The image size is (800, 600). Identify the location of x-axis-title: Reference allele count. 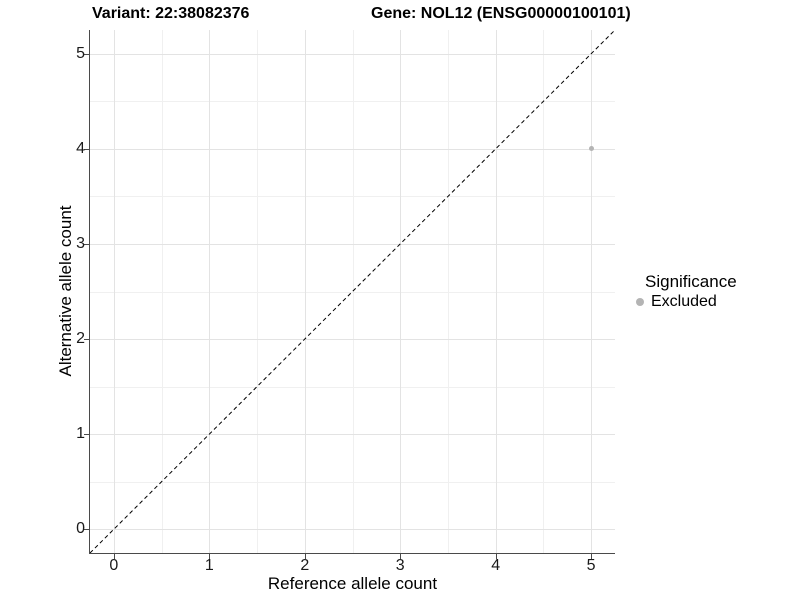
(352, 583).